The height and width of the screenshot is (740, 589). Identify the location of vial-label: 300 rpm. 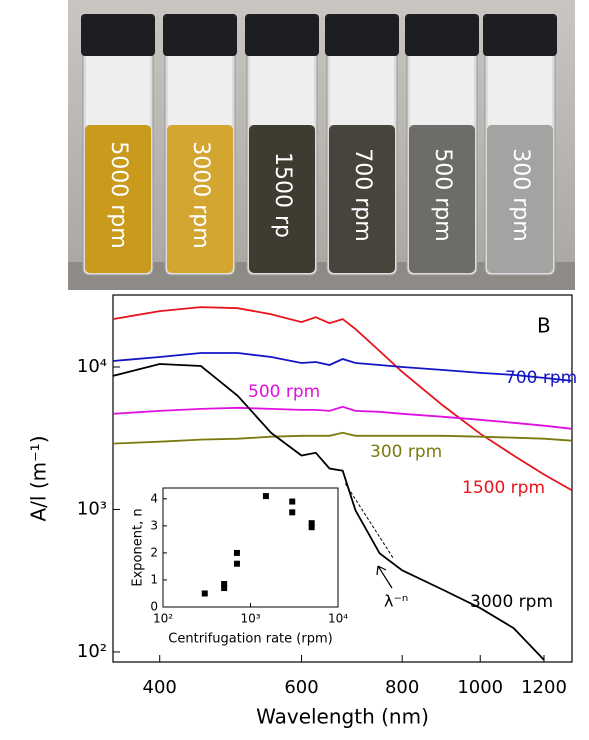
(520, 194).